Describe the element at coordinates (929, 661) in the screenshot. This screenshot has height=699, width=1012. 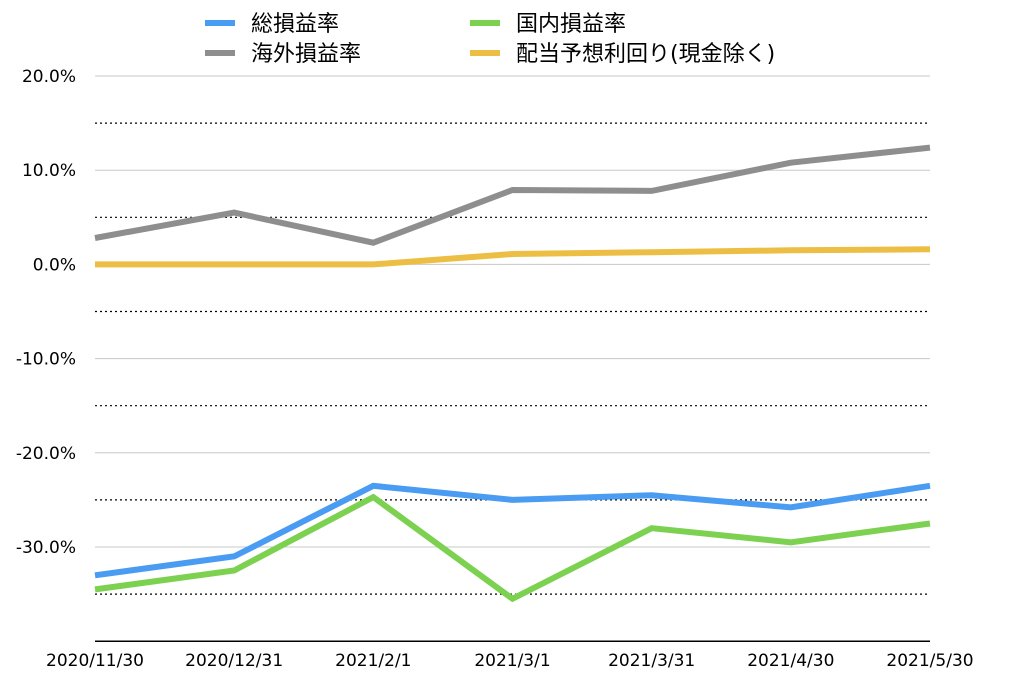
I see `x-tick-label: 2021/5/30` at that location.